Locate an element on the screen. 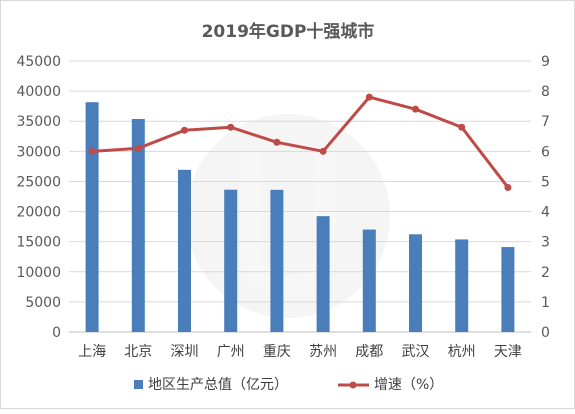 The height and width of the screenshot is (414, 575). y-left-tick-label: 35000 is located at coordinates (38, 122).